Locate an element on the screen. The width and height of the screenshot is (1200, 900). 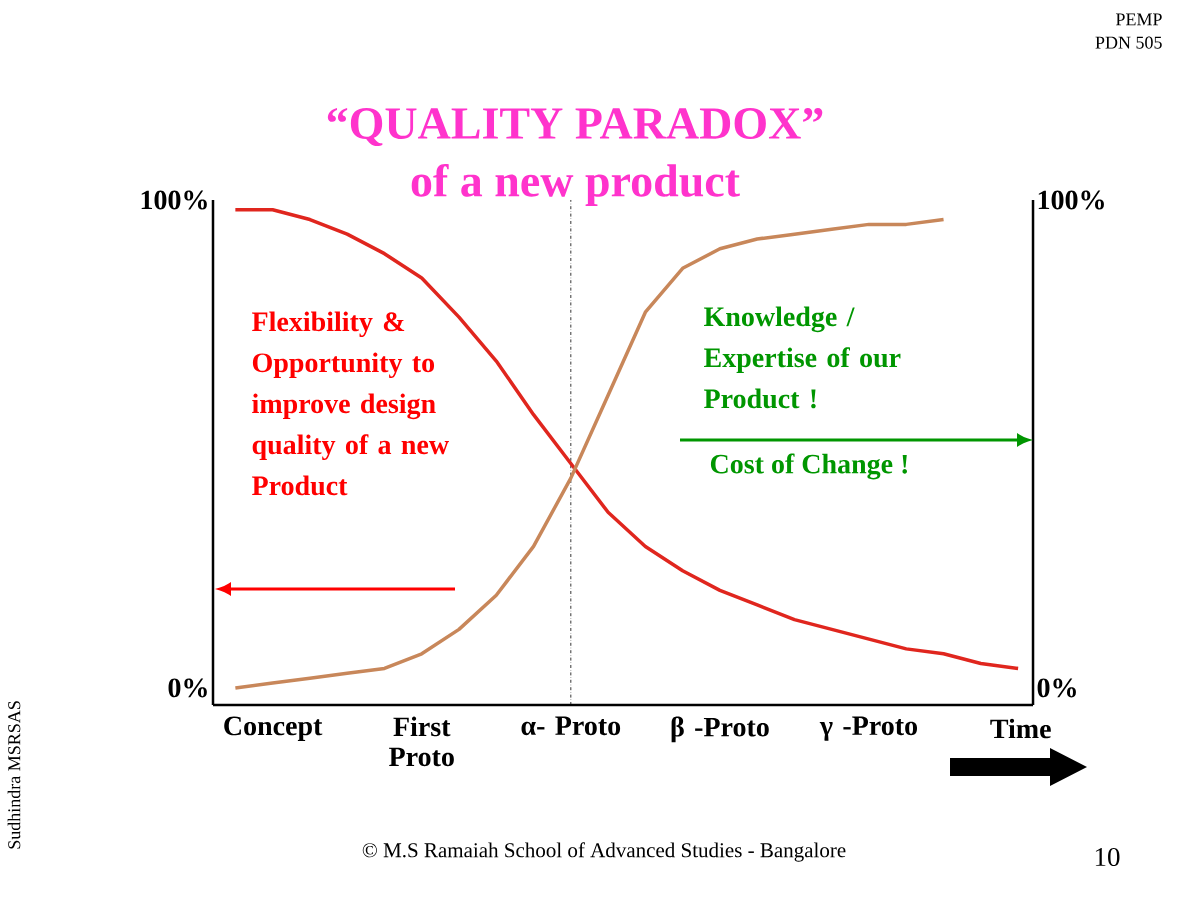
x-tick-label: Concept is located at coordinates (273, 729).